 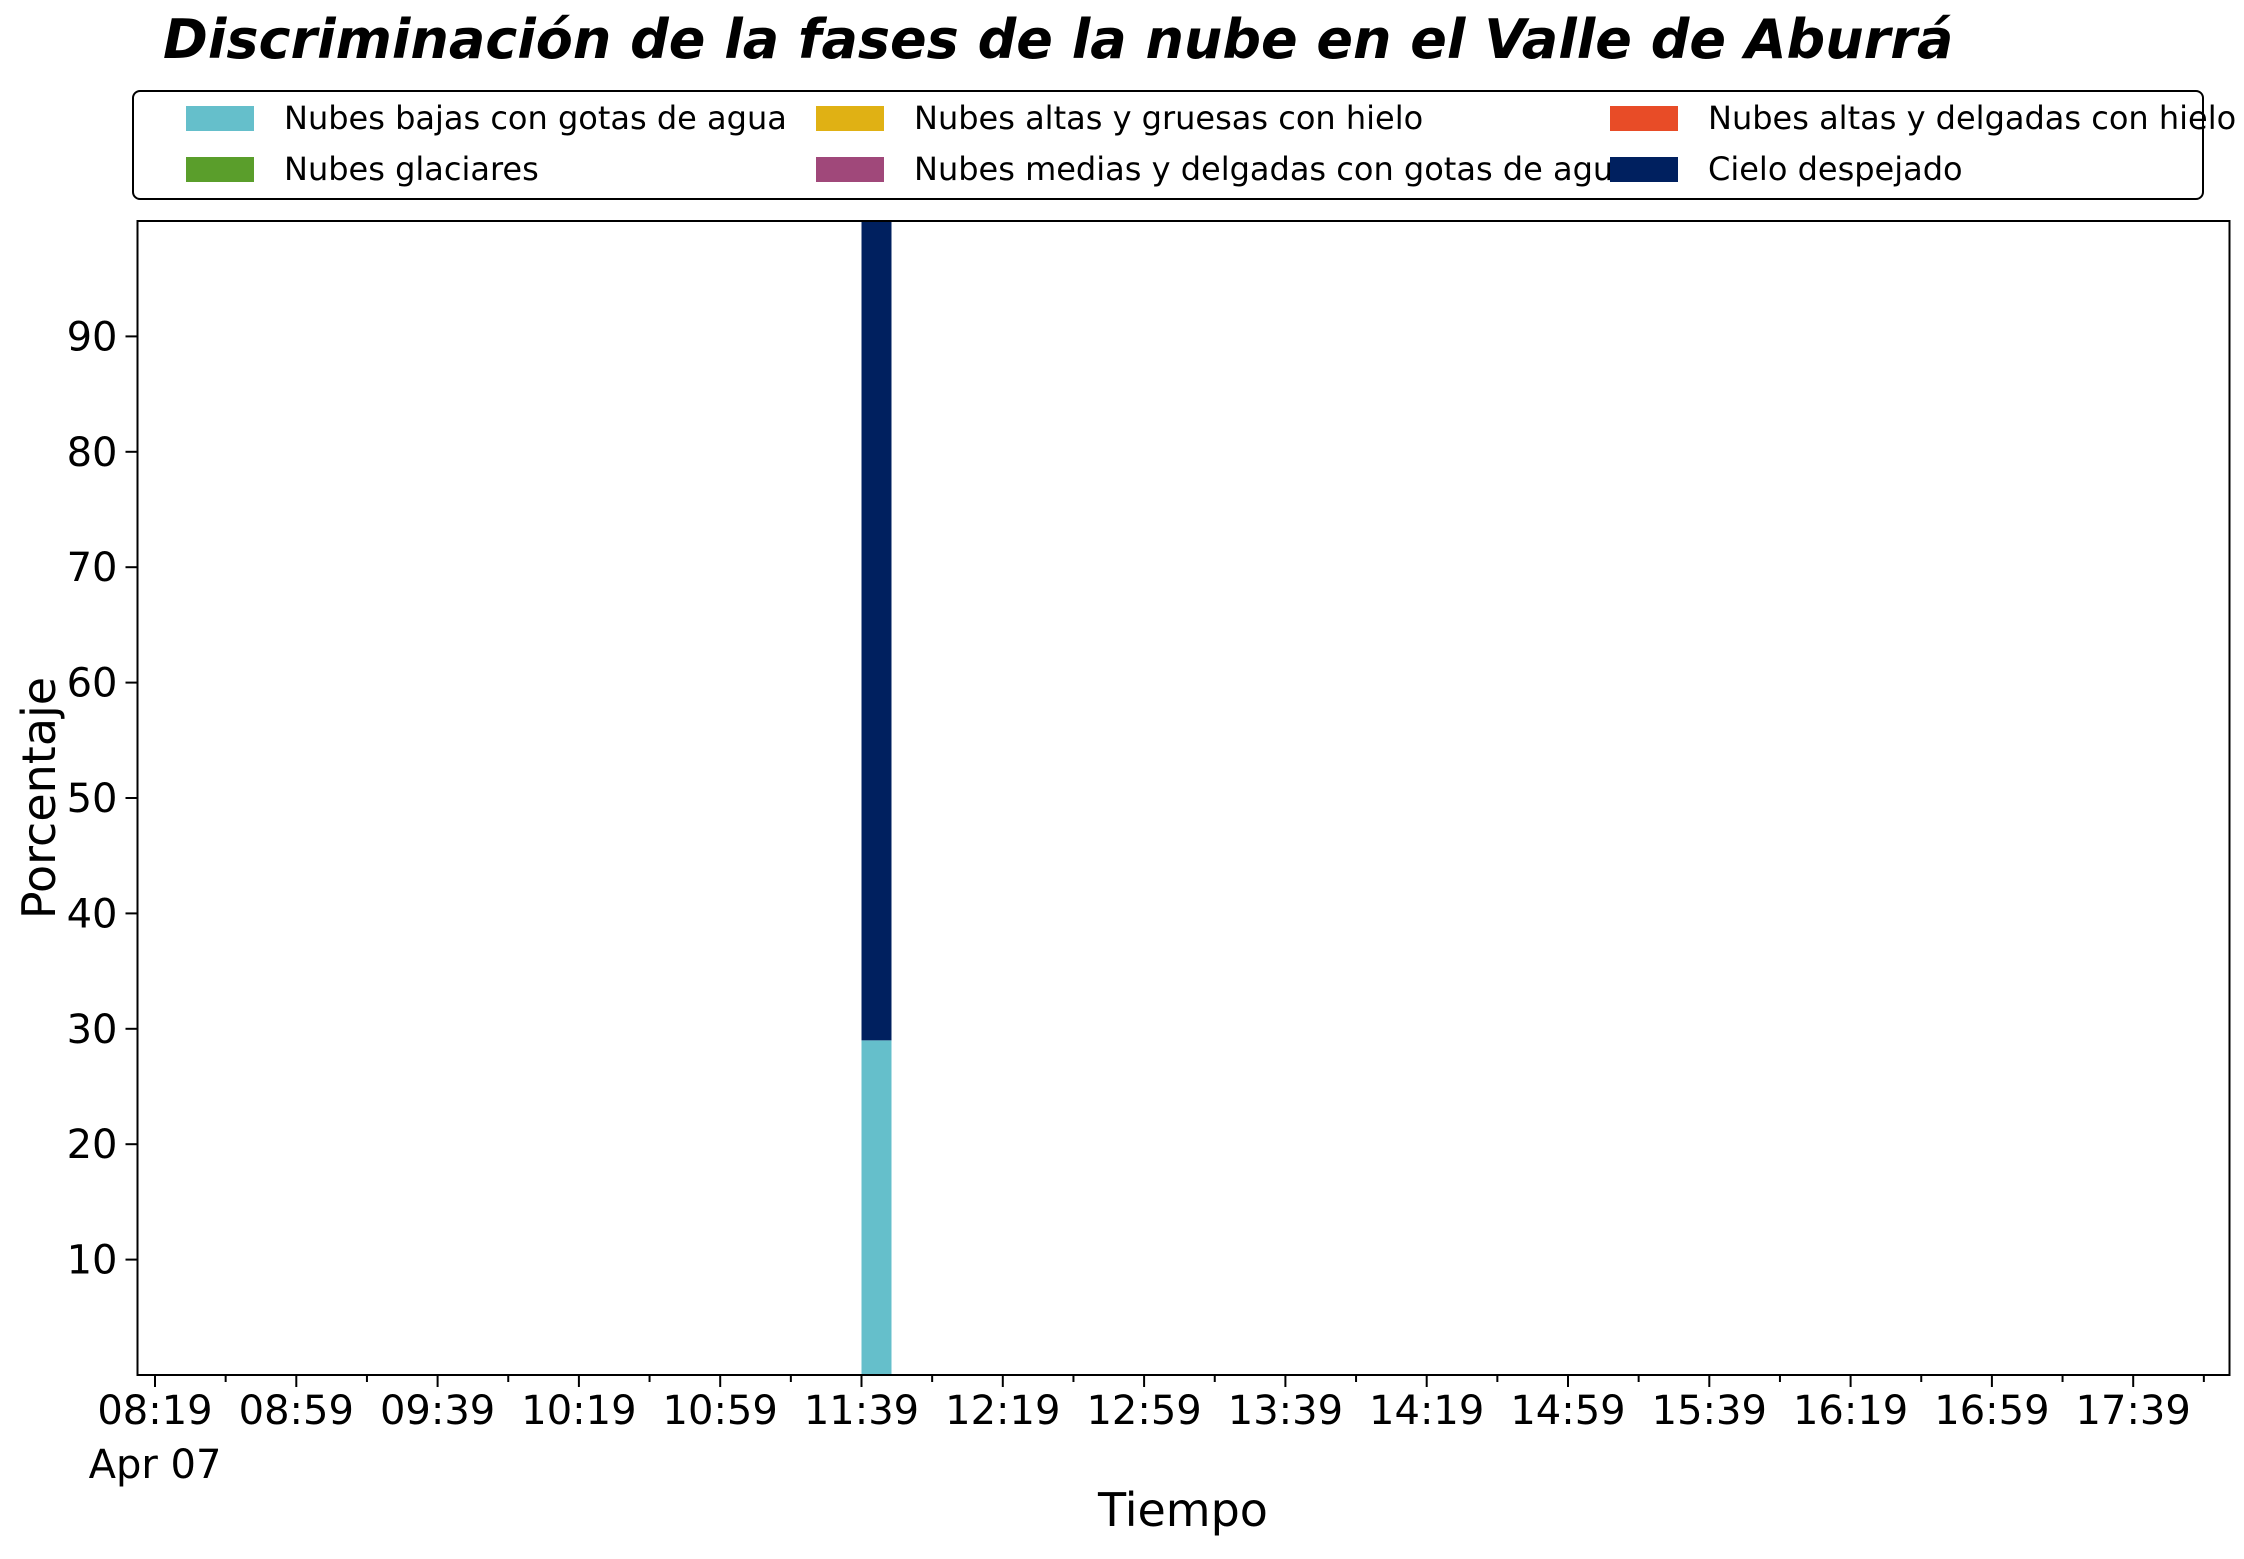 What do you see at coordinates (1850, 1411) in the screenshot?
I see `x-tick-label: 16:19` at bounding box center [1850, 1411].